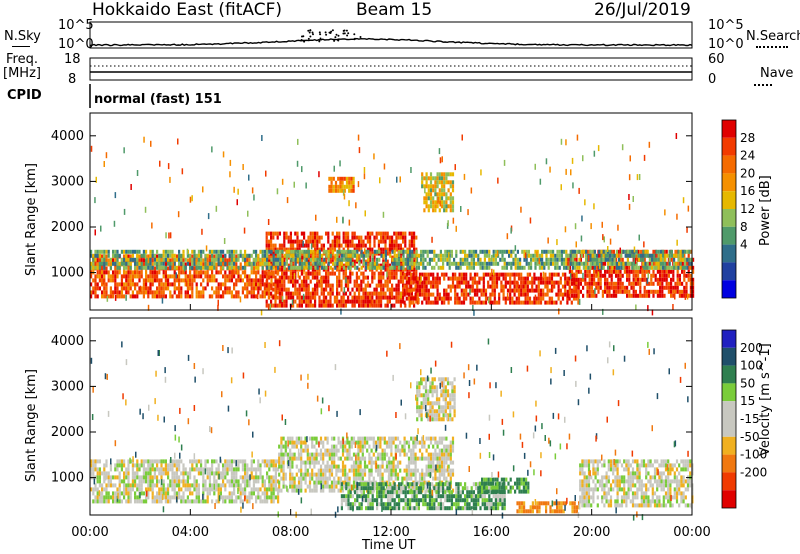  I want to click on nsearch-dot, so click(325, 32).